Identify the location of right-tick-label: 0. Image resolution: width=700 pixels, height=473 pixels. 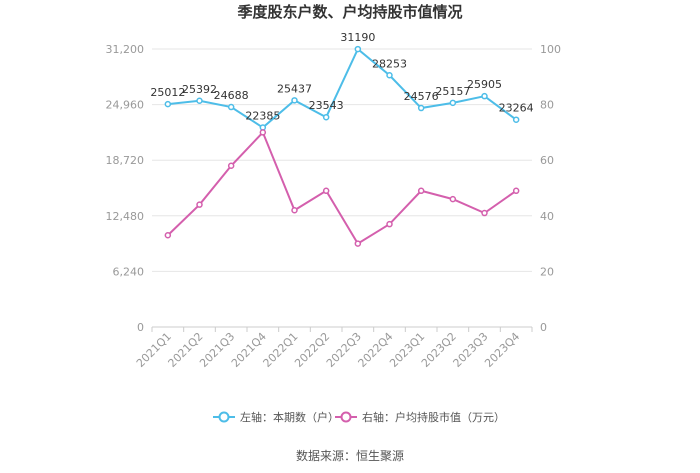
(543, 327).